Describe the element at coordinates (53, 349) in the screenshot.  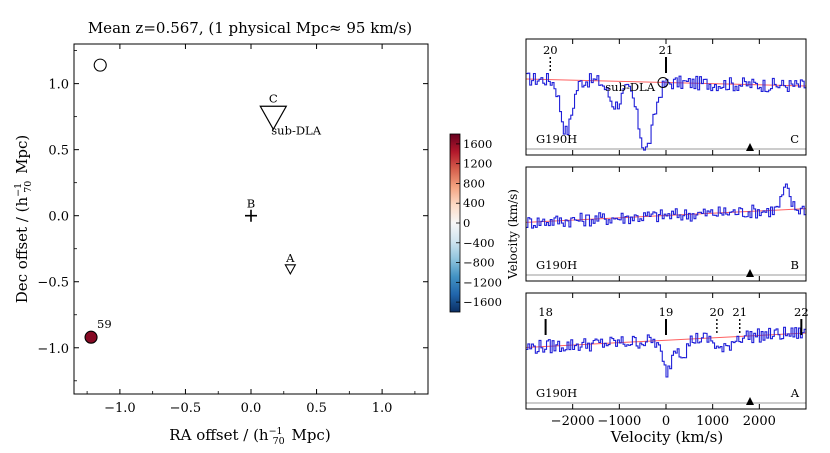
I see `map-ytick-label: −1.0` at that location.